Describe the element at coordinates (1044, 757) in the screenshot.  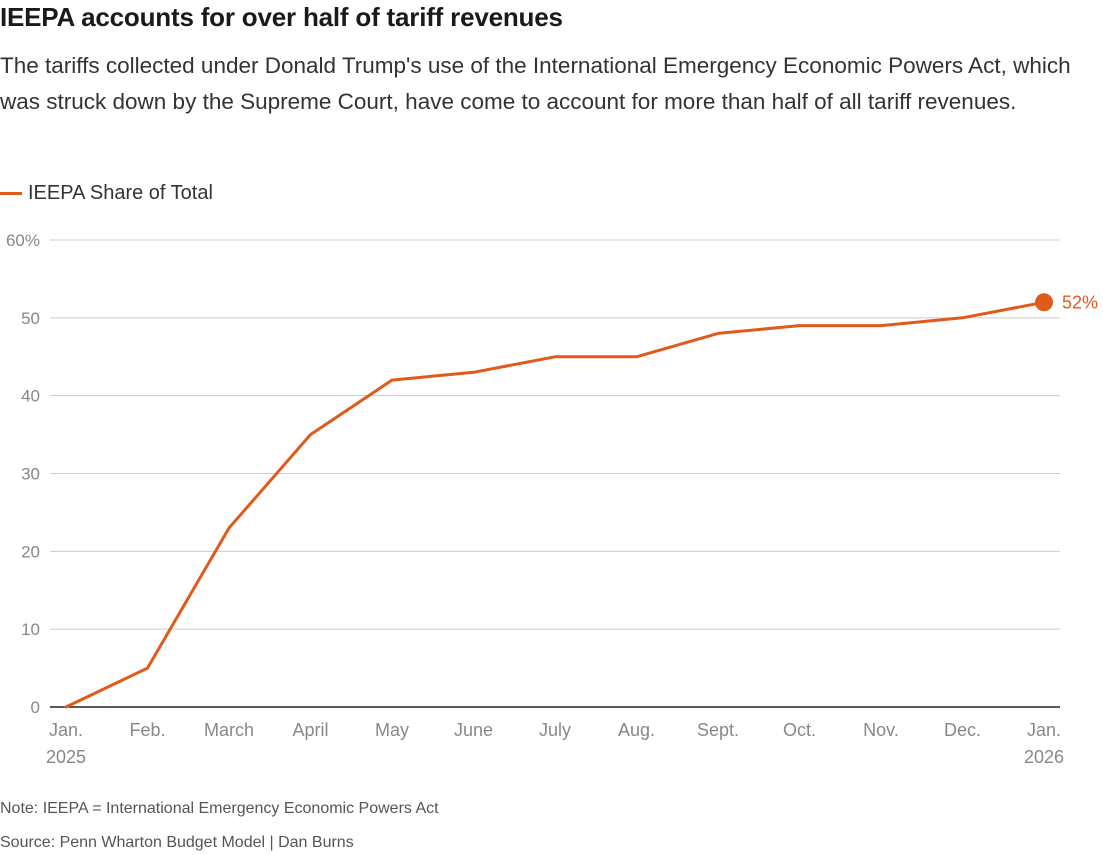
I see `x-tick-label-year: 2026` at that location.